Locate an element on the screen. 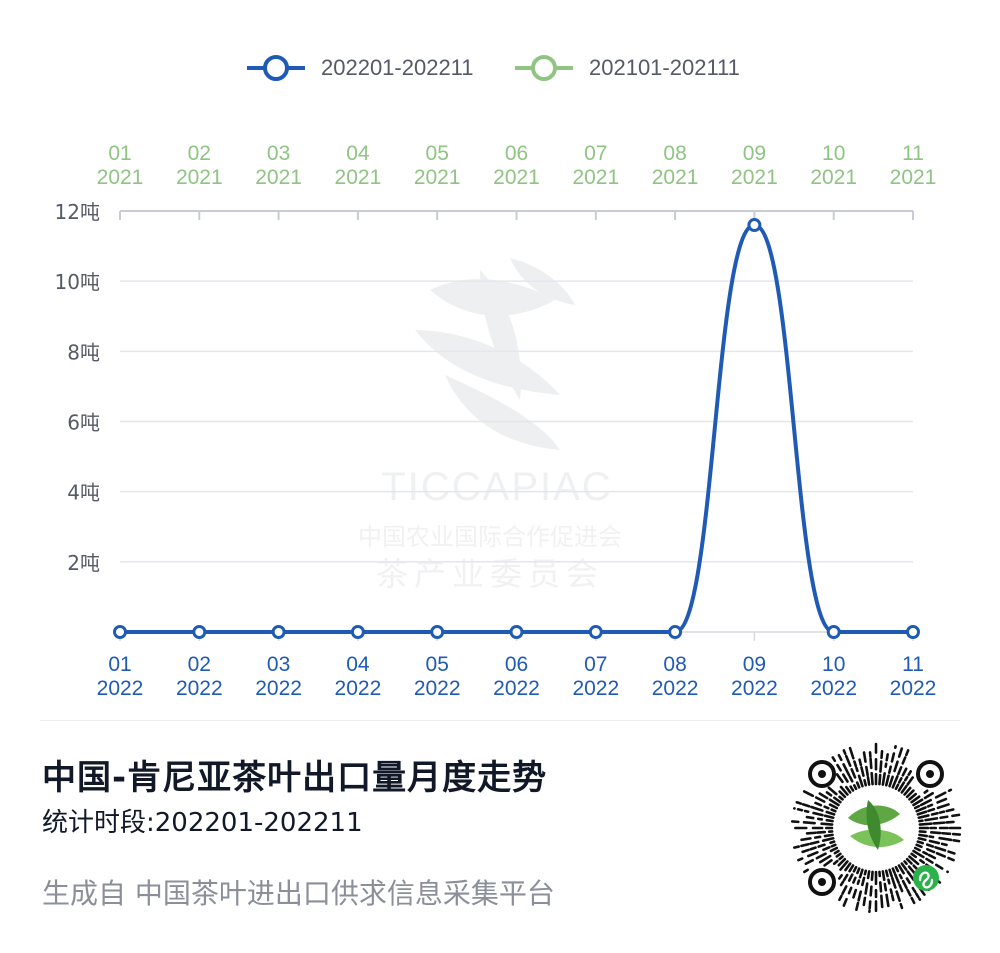 The image size is (1000, 953). legend-item-2021: 202101-202111 is located at coordinates (626, 68).